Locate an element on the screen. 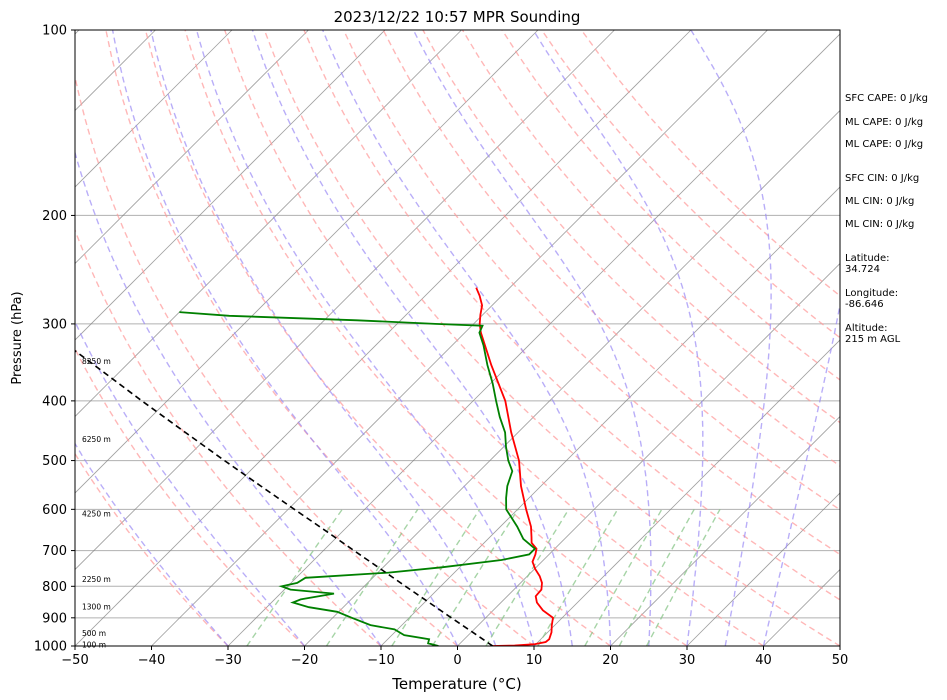 The height and width of the screenshot is (700, 947). y-tick-label: 300 is located at coordinates (54, 324).